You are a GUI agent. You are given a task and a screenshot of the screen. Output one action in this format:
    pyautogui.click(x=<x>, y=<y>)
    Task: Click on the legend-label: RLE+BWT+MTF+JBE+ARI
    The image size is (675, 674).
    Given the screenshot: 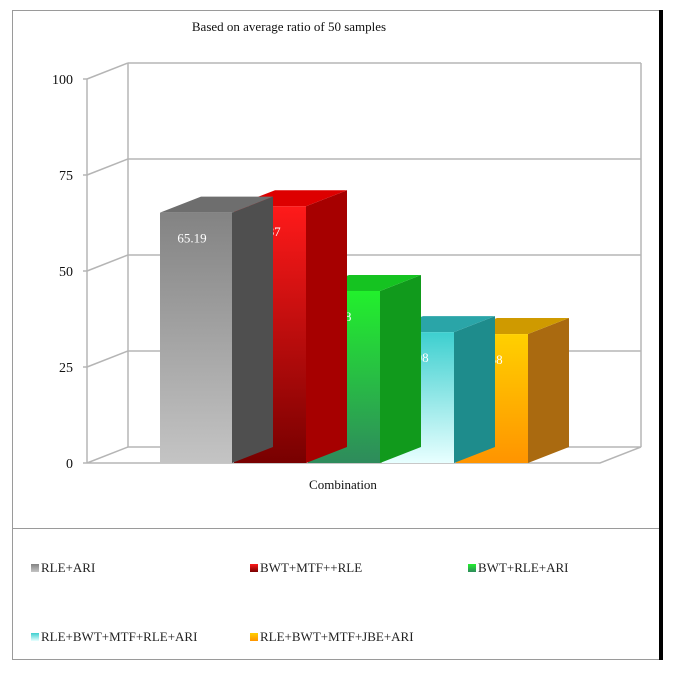 What is the action you would take?
    pyautogui.click(x=337, y=636)
    